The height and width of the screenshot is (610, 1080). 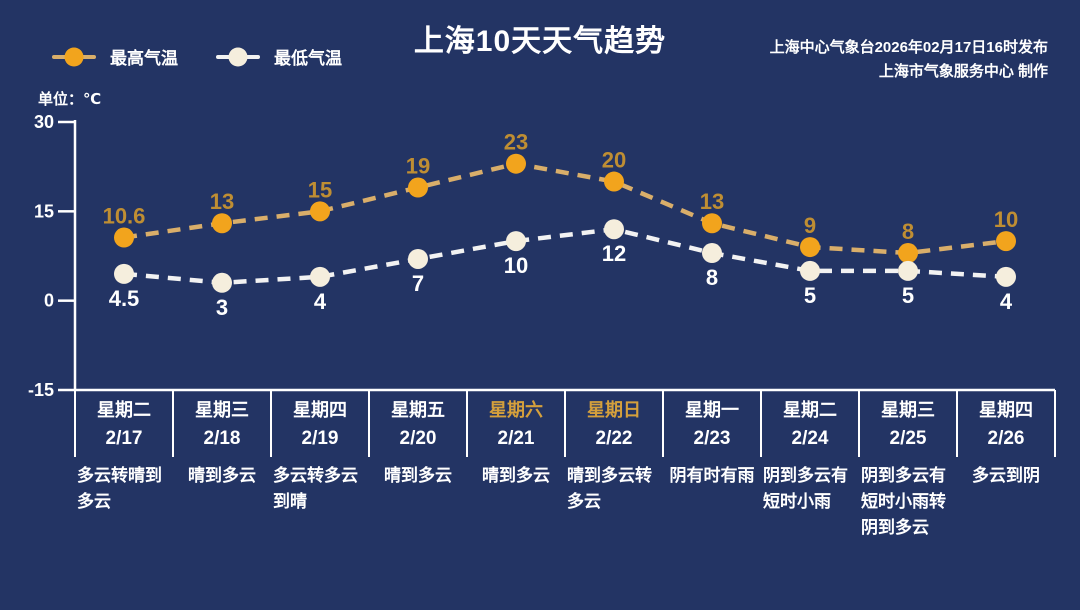 What do you see at coordinates (908, 231) in the screenshot?
I see `high-temp-value-label: 8` at bounding box center [908, 231].